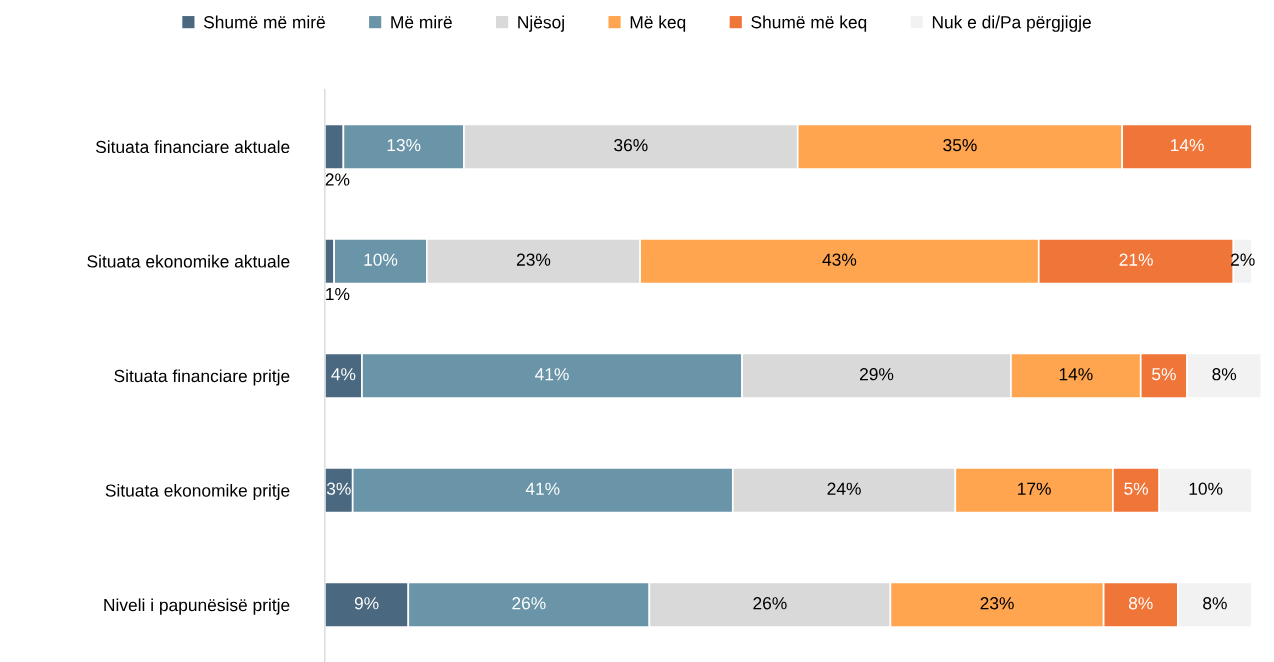  Describe the element at coordinates (541, 23) in the screenshot. I see `legend-label: Njësoj` at that location.